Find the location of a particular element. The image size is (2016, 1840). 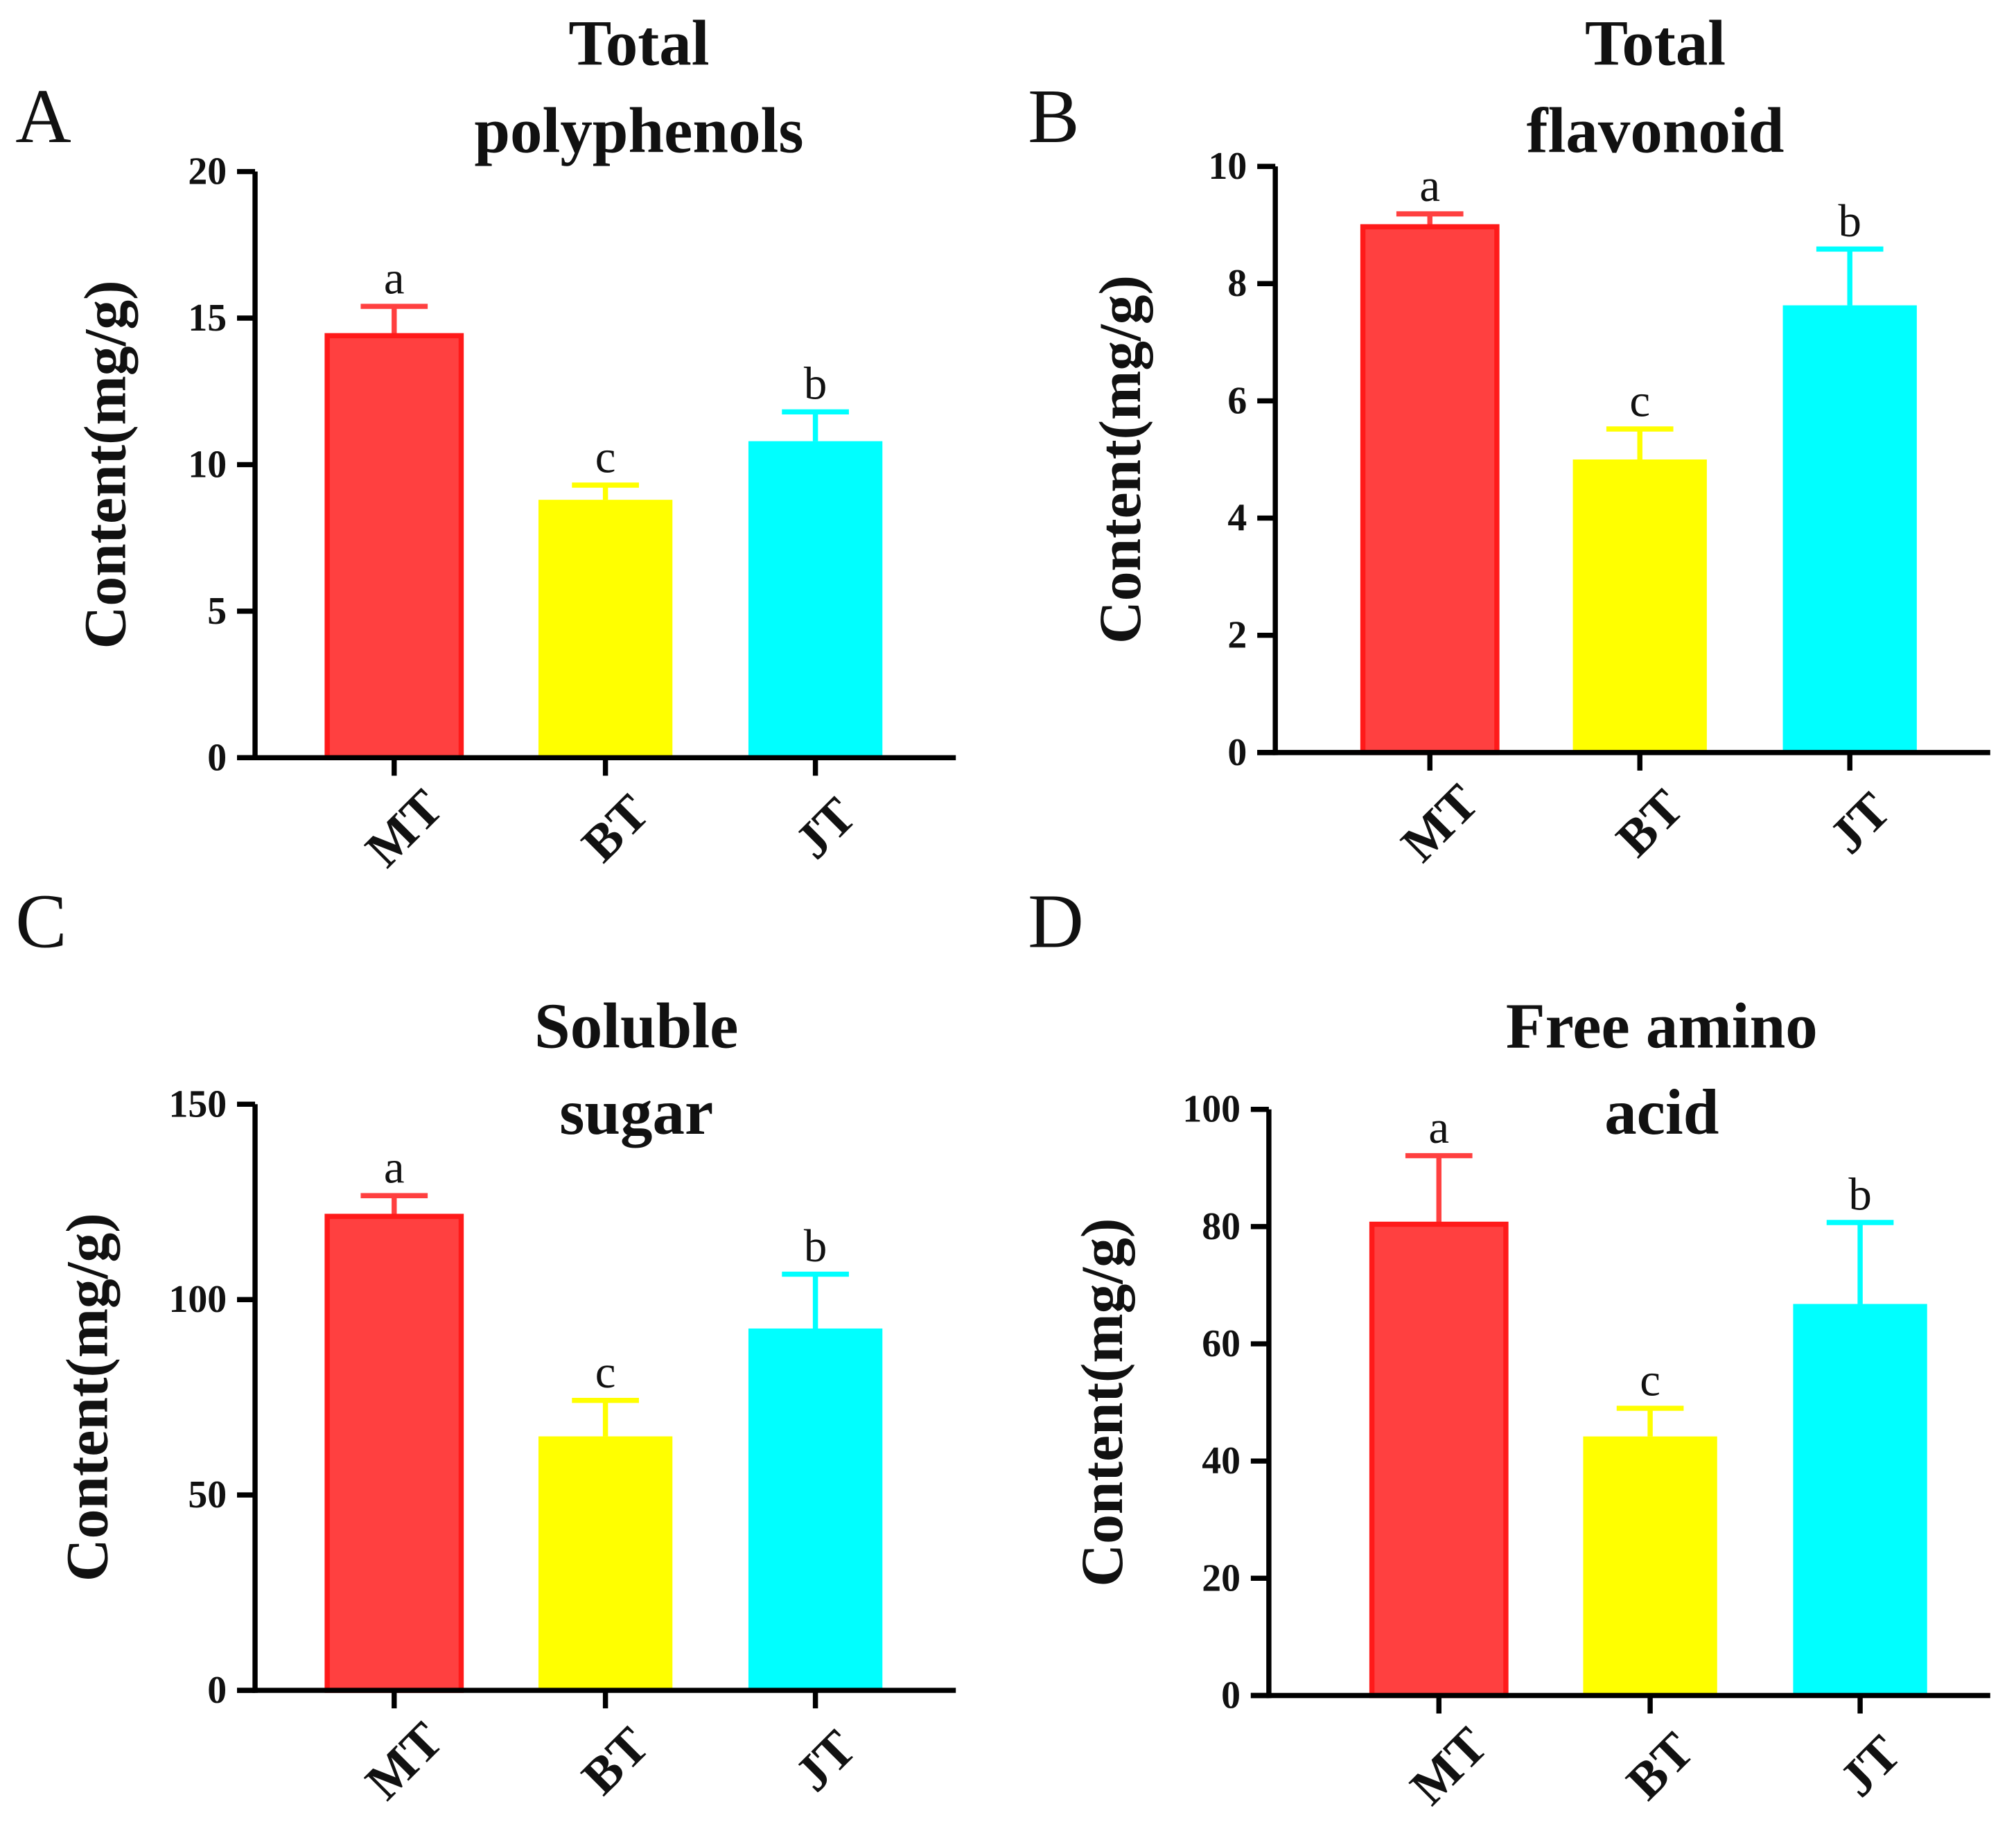

y-tick-label: 2 is located at coordinates (1237, 635).